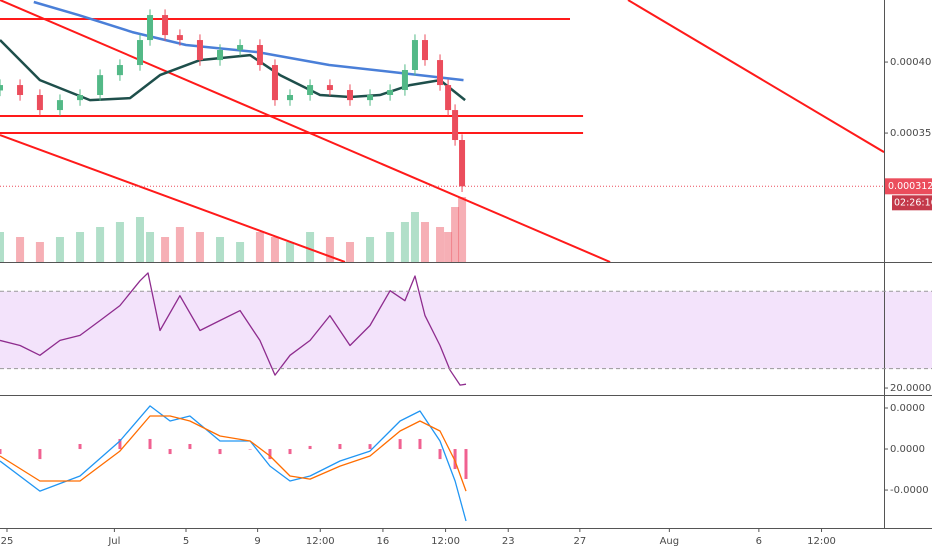 This screenshot has height=550, width=932. Describe the element at coordinates (911, 133) in the screenshot. I see `y-tick-label: 0.0003500` at that location.